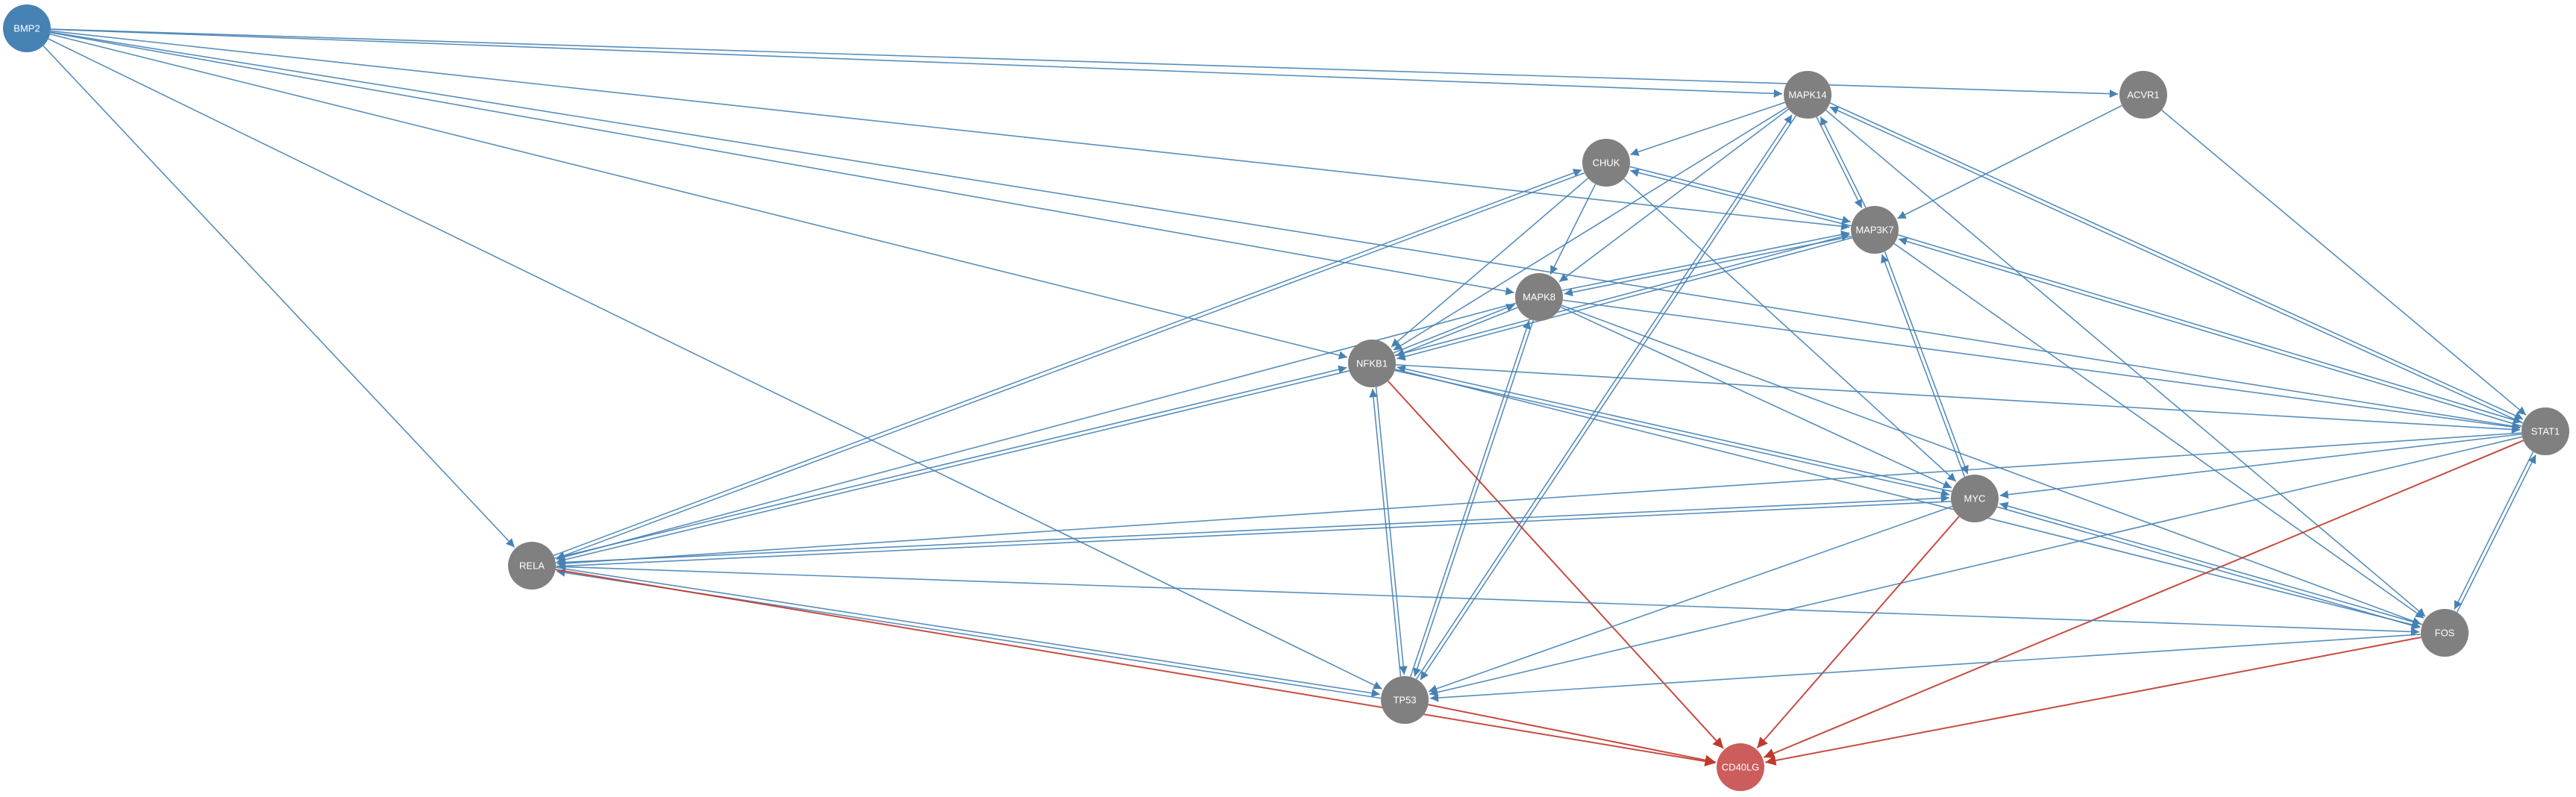  I want to click on edge-stat1-to-tp53, so click(1976, 566).